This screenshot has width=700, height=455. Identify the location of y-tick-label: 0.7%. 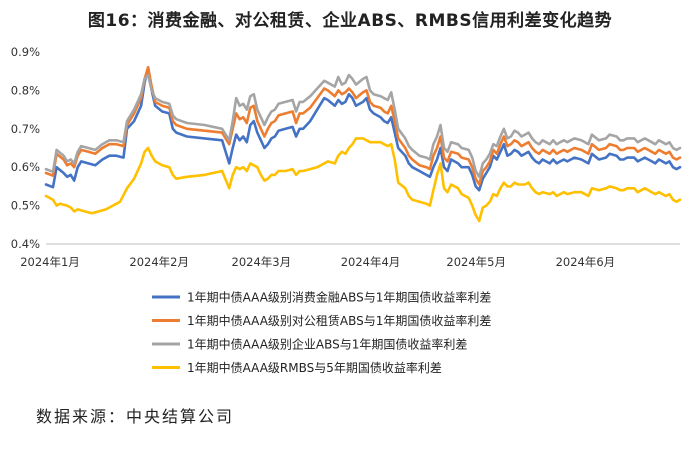
(25, 129).